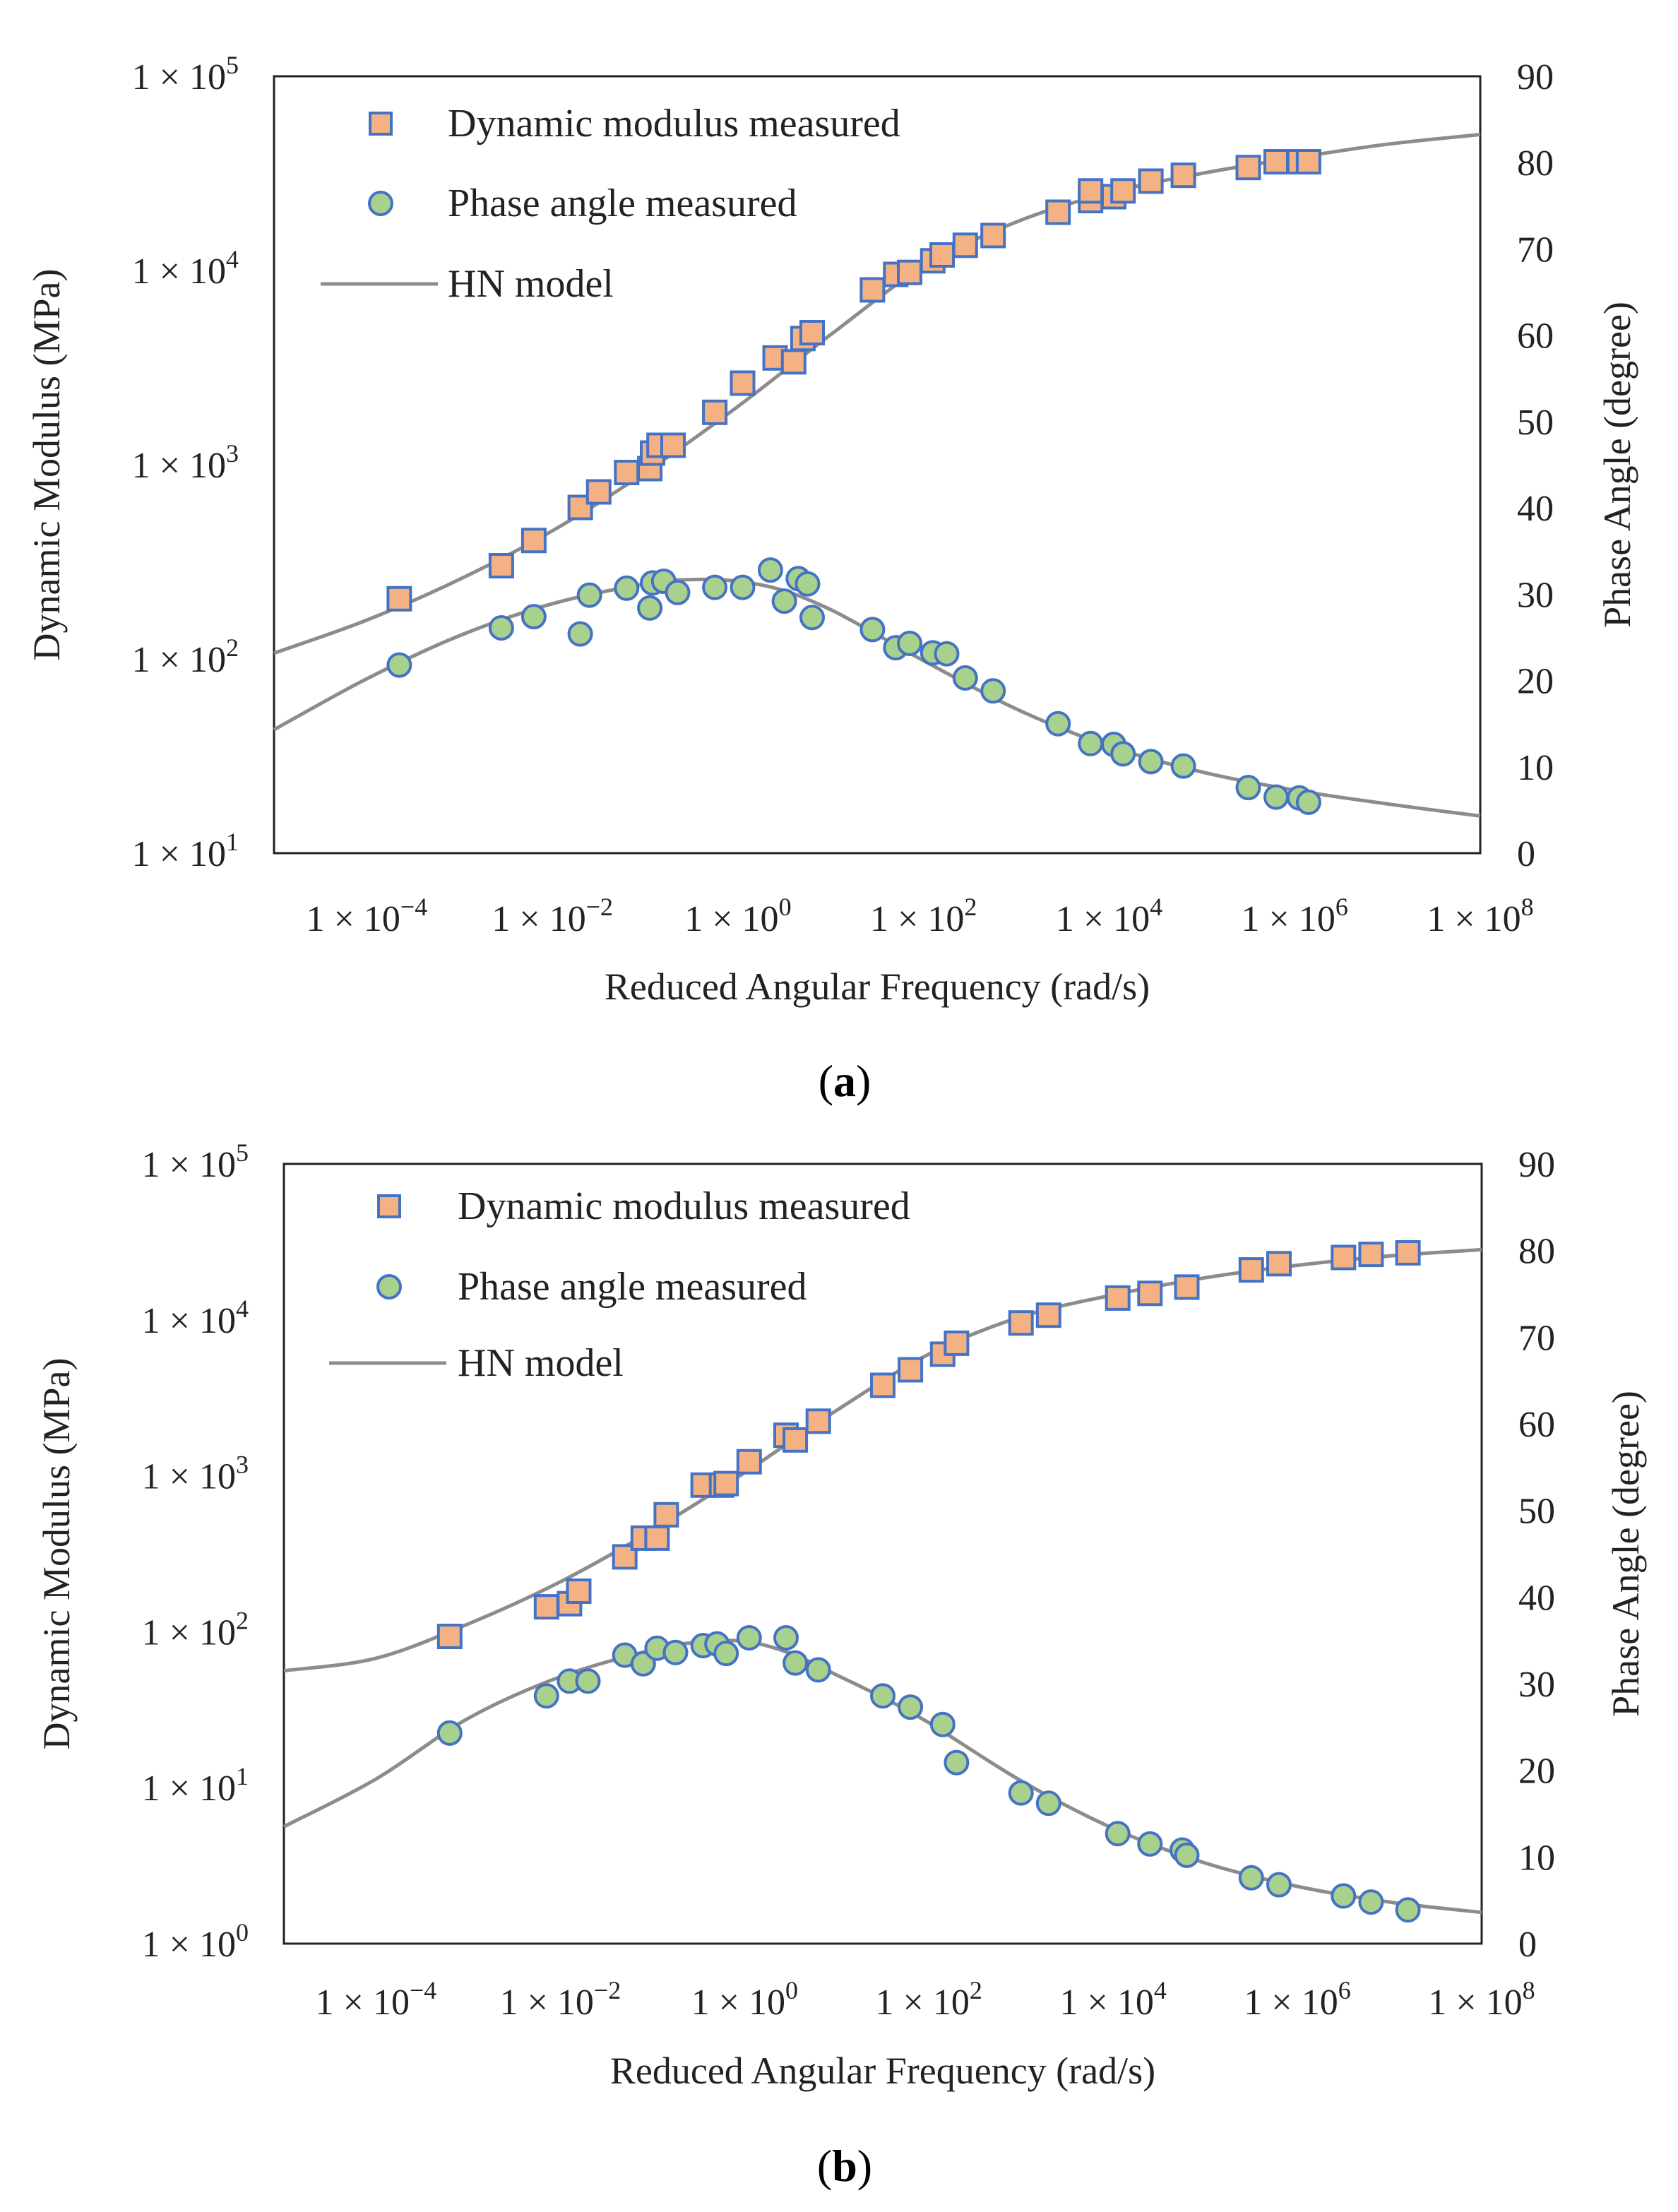 Image resolution: width=1678 pixels, height=2212 pixels. Describe the element at coordinates (389, 1206) in the screenshot. I see `legend-square-symbol-b` at that location.